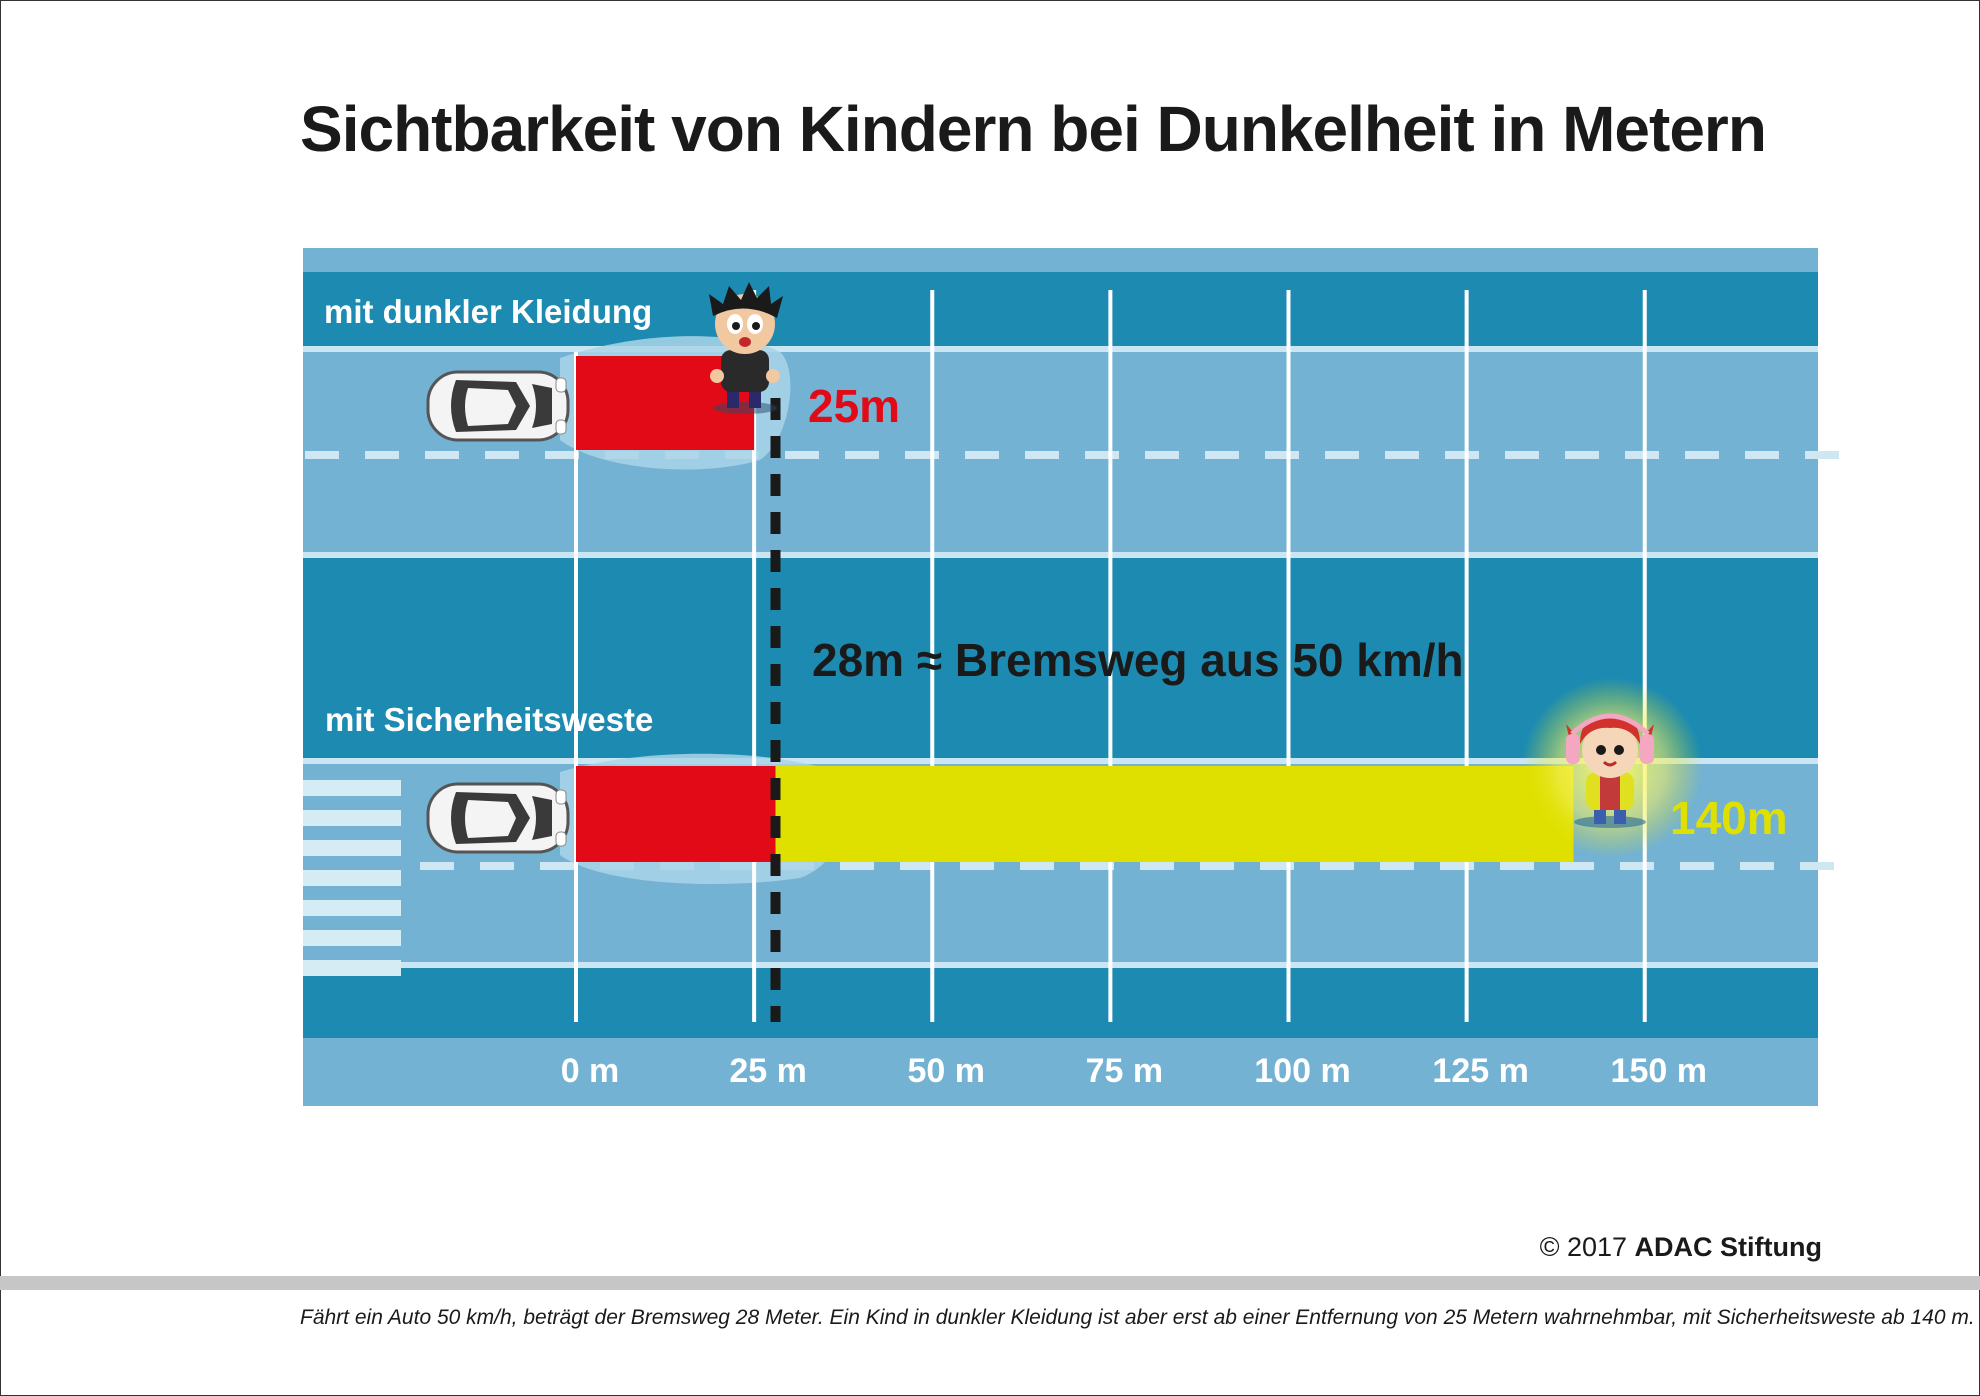 This screenshot has height=1396, width=1980. What do you see at coordinates (1060, 260) in the screenshot?
I see `road-band-top` at bounding box center [1060, 260].